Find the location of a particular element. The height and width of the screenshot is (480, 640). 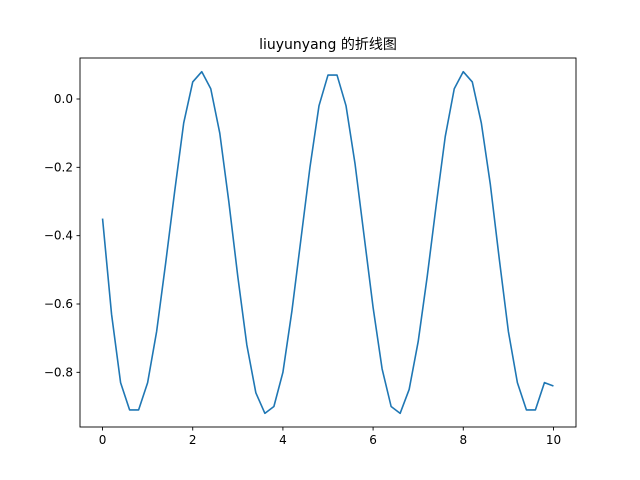

y-tick-label: −0.4 is located at coordinates (58, 236).